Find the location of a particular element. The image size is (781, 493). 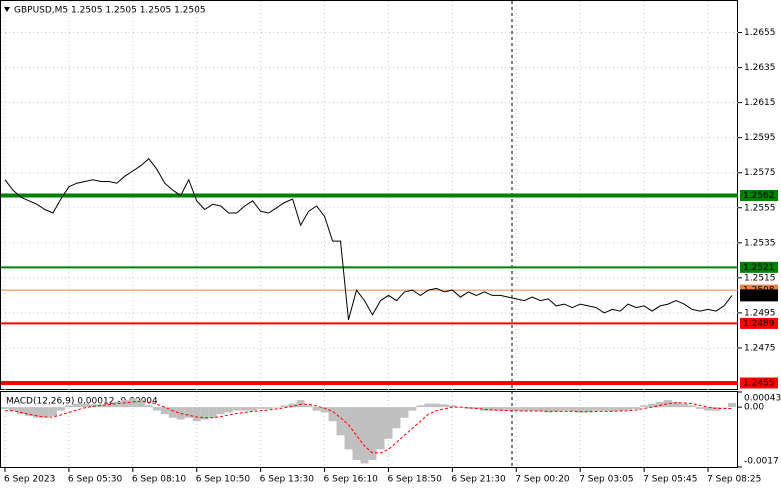

level-label: 1.2521 is located at coordinates (759, 268).